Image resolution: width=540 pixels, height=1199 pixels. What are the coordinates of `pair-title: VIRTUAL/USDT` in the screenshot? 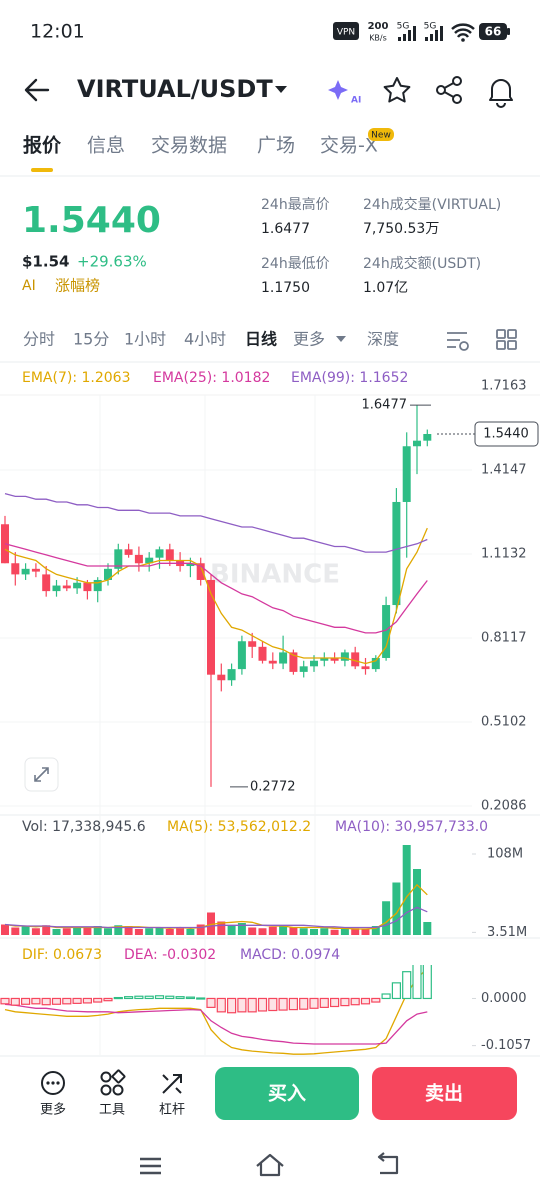 It's located at (175, 89).